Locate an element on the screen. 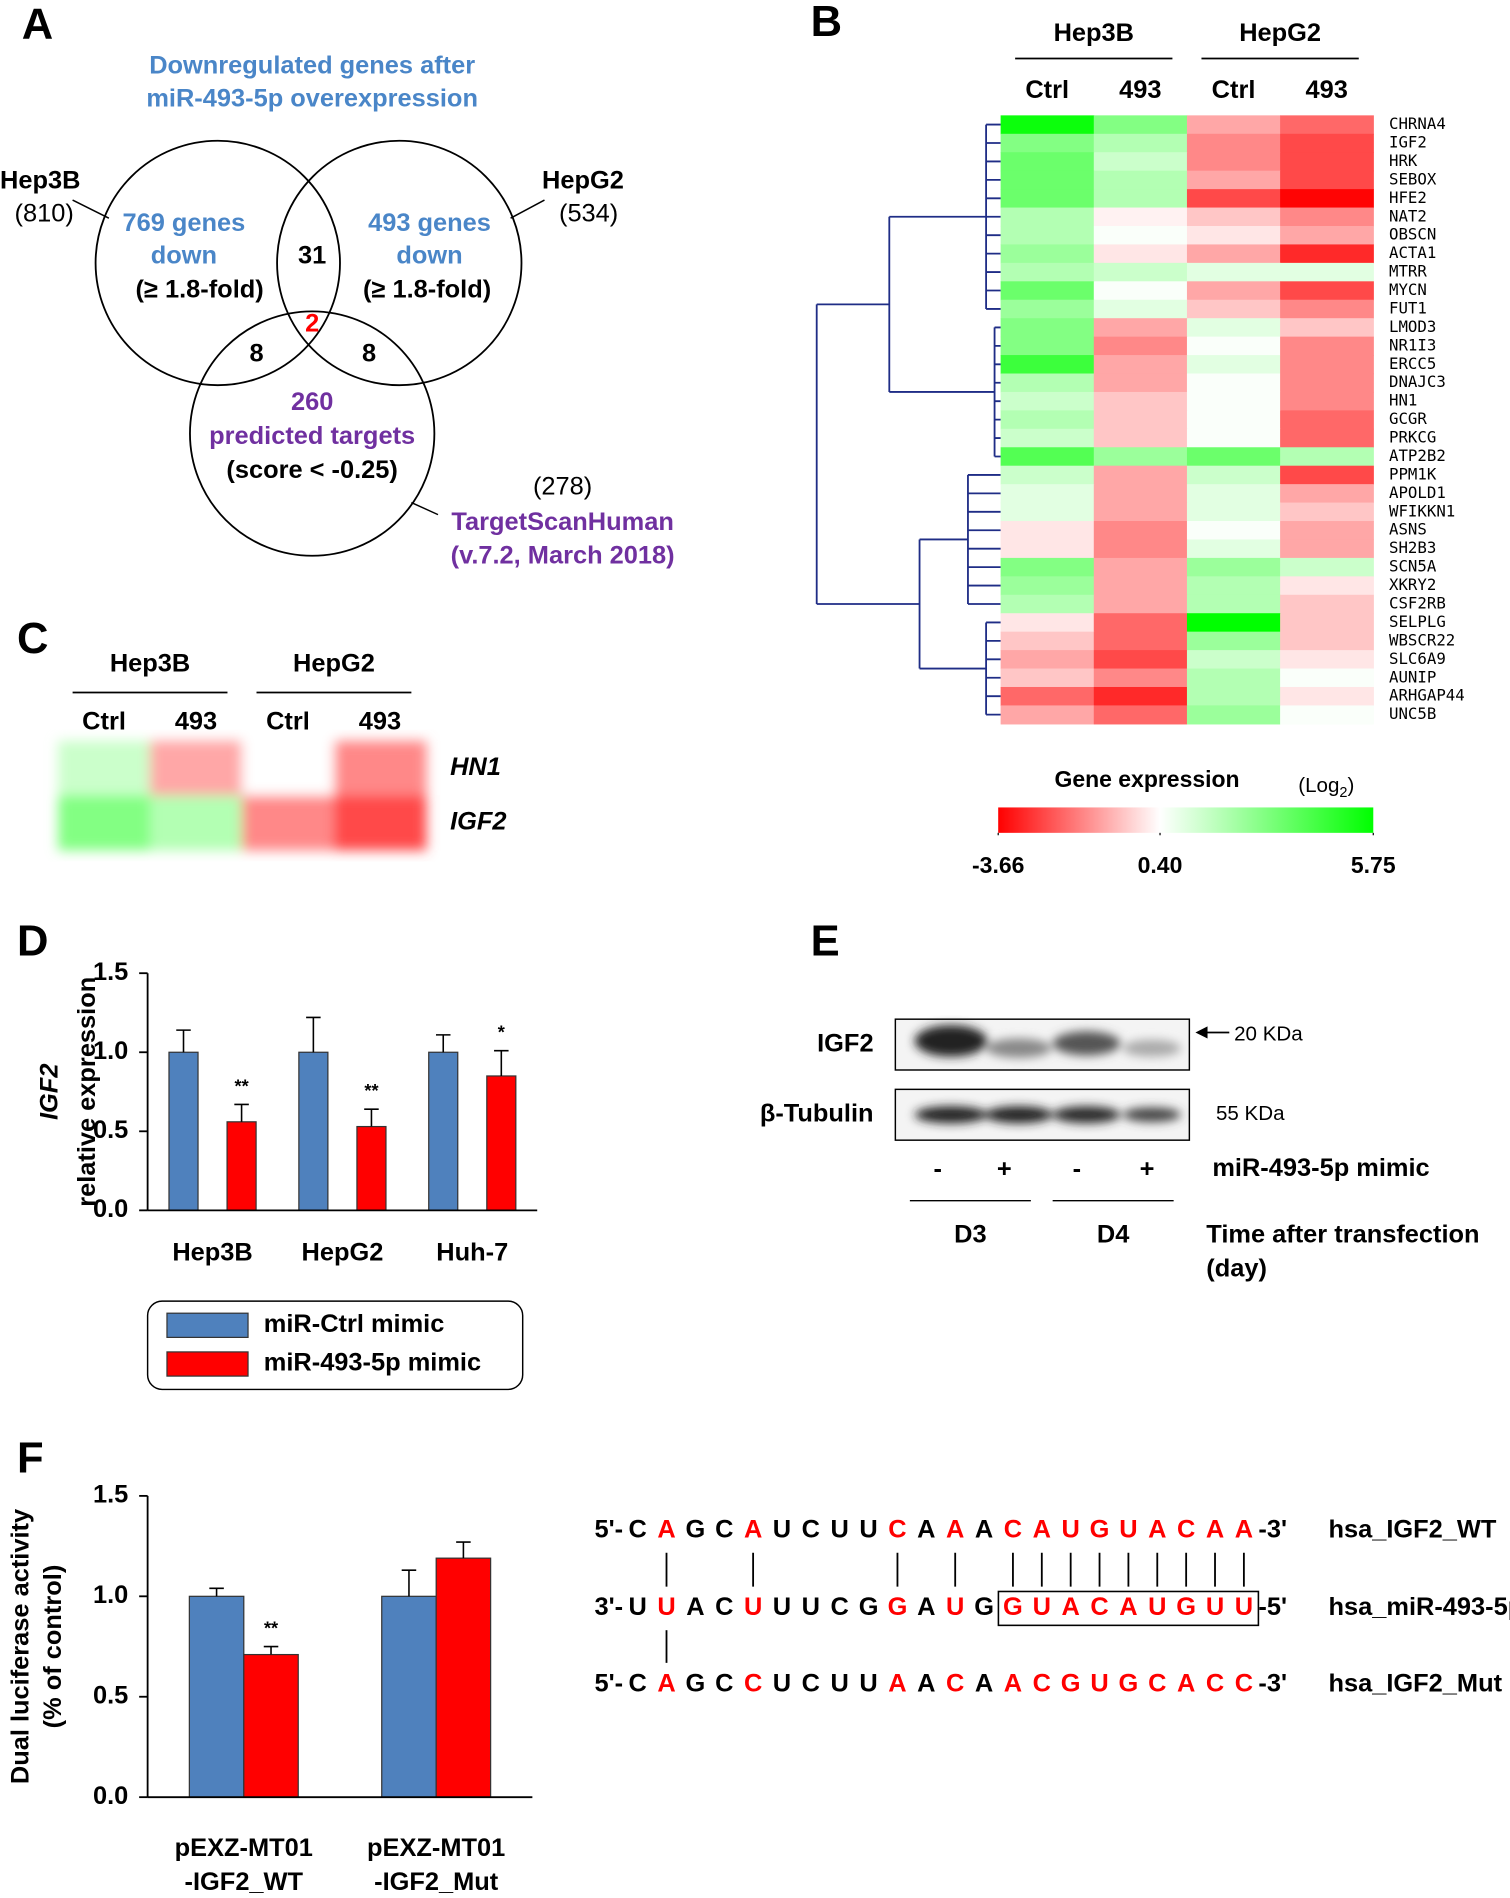 This screenshot has height=1898, width=1510. set-label: predicted targets is located at coordinates (312, 436).